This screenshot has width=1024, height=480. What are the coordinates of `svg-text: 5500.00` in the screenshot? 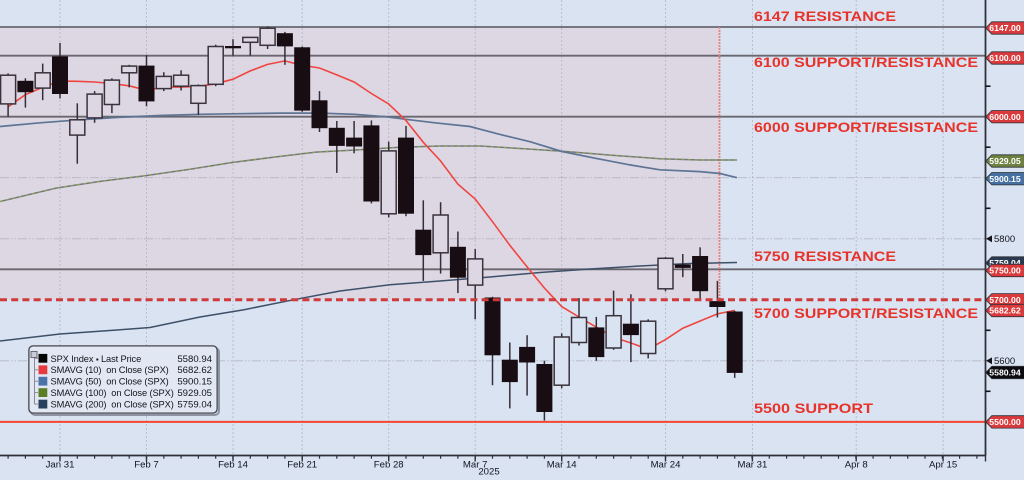 It's located at (1005, 422).